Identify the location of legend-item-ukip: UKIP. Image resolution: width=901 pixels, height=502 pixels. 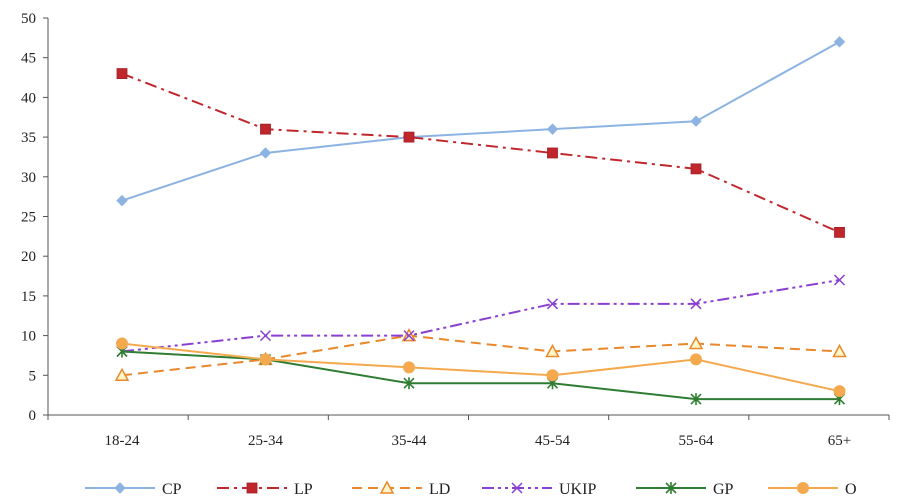
(539, 489).